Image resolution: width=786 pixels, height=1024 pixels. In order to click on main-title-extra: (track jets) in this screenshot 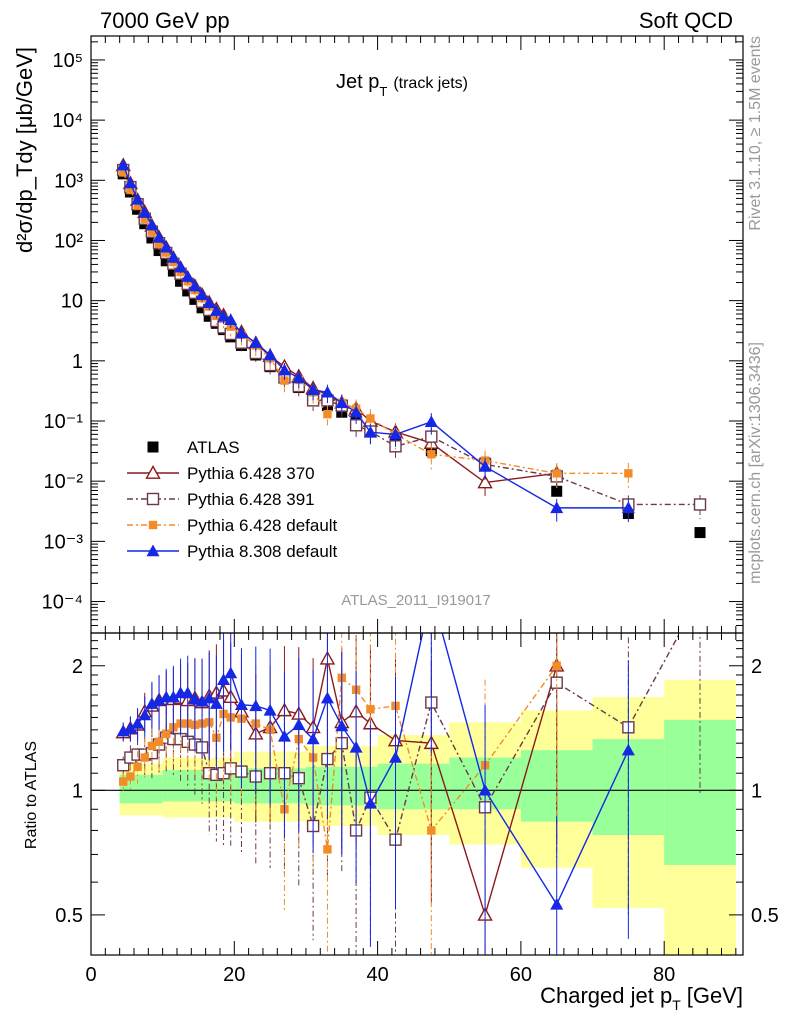, I will do `click(430, 83)`.